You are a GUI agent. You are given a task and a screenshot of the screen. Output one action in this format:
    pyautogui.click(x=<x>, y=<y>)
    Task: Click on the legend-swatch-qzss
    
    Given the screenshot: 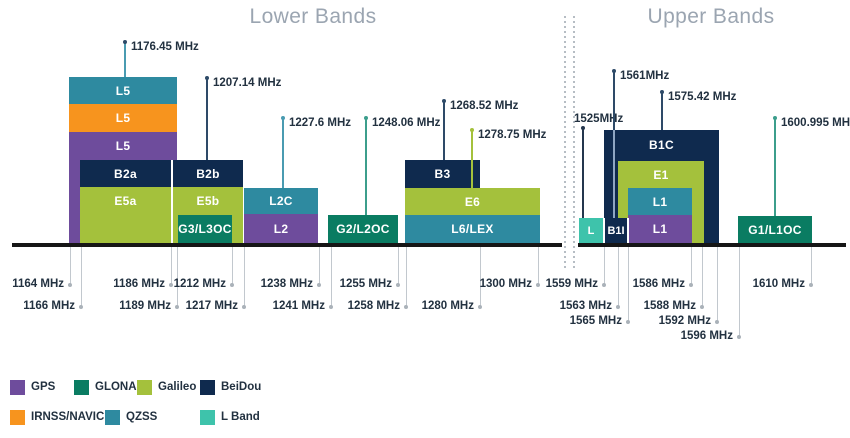 What is the action you would take?
    pyautogui.click(x=112, y=417)
    